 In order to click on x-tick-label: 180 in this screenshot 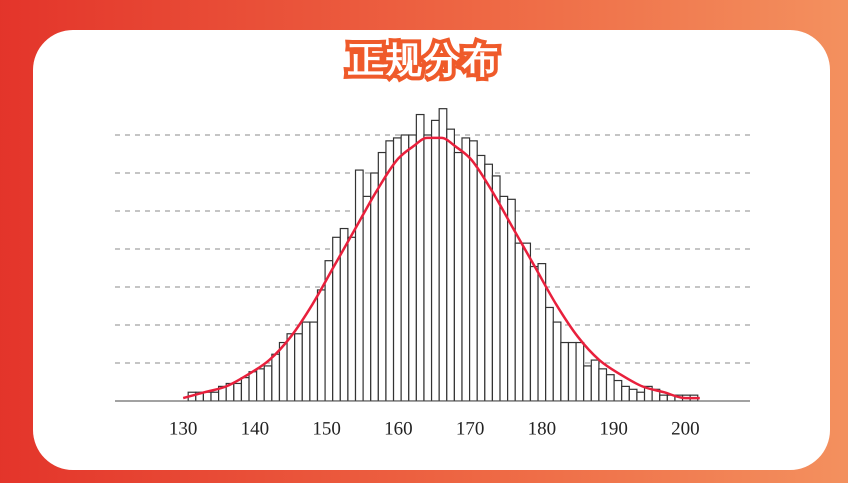, I will do `click(542, 429)`.